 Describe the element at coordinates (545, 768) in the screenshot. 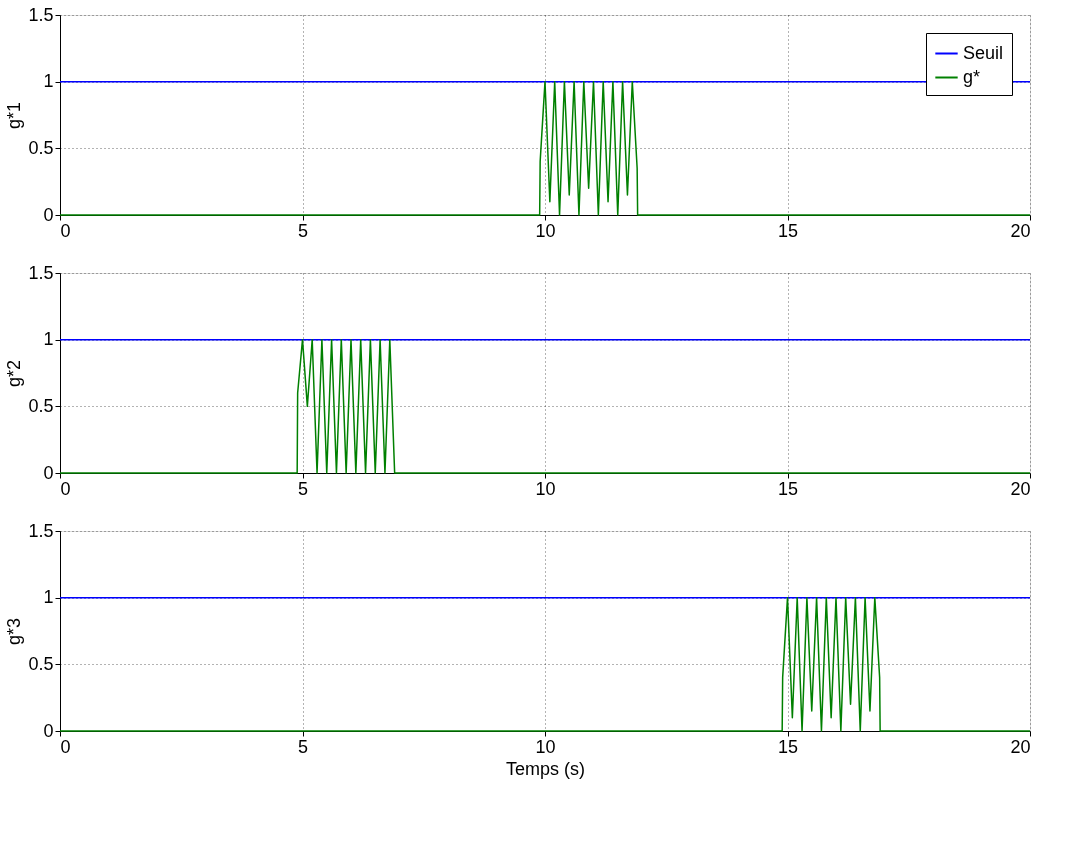

I see `x-axis-title: Temps (s)` at that location.